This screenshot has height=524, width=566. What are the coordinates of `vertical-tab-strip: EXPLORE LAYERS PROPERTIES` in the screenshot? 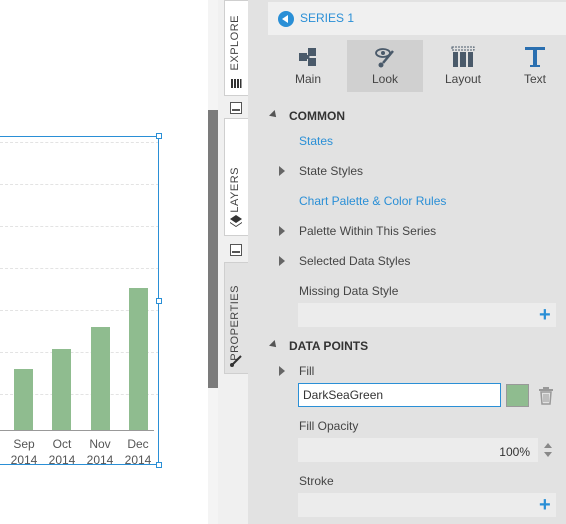 It's located at (233, 262).